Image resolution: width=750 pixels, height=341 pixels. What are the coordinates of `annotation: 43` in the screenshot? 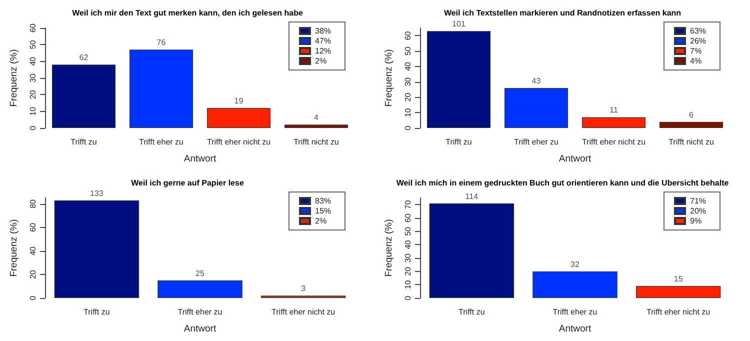 It's located at (537, 81).